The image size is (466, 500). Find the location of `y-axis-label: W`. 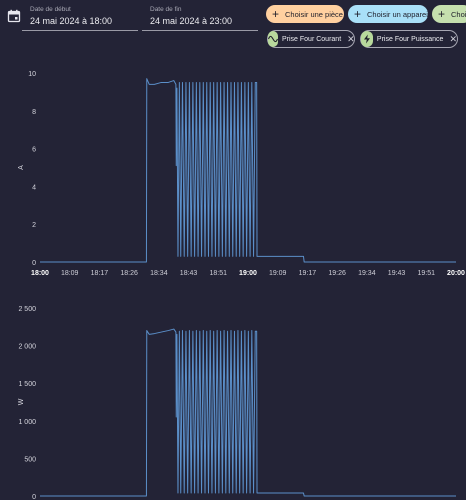

y-axis-label: W is located at coordinates (21, 401).